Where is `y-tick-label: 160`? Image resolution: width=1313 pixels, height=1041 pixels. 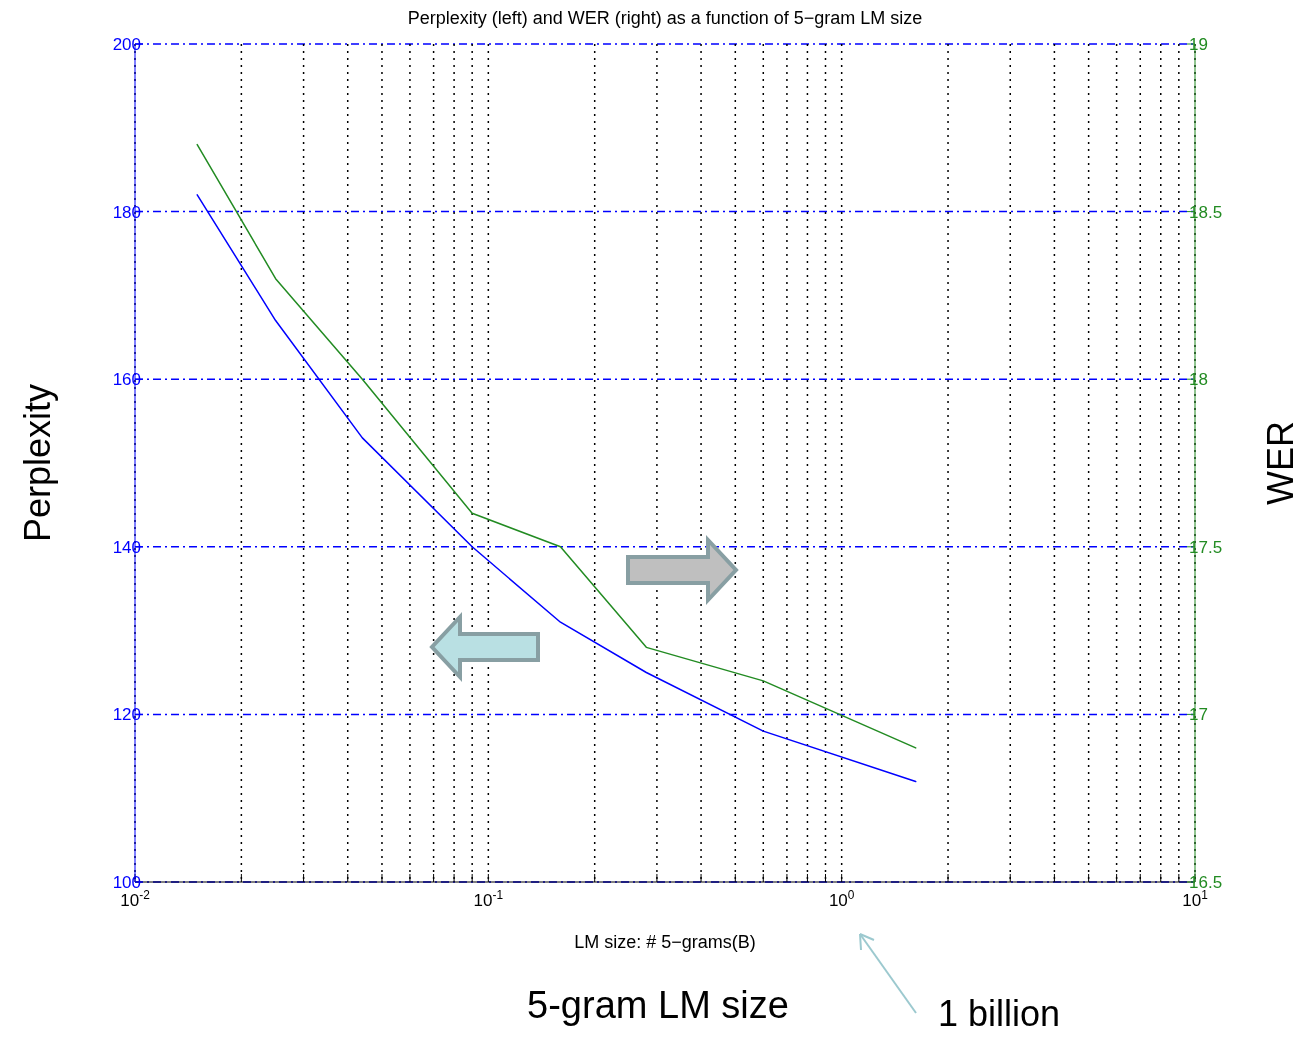
y-tick-label: 160 is located at coordinates (126, 380).